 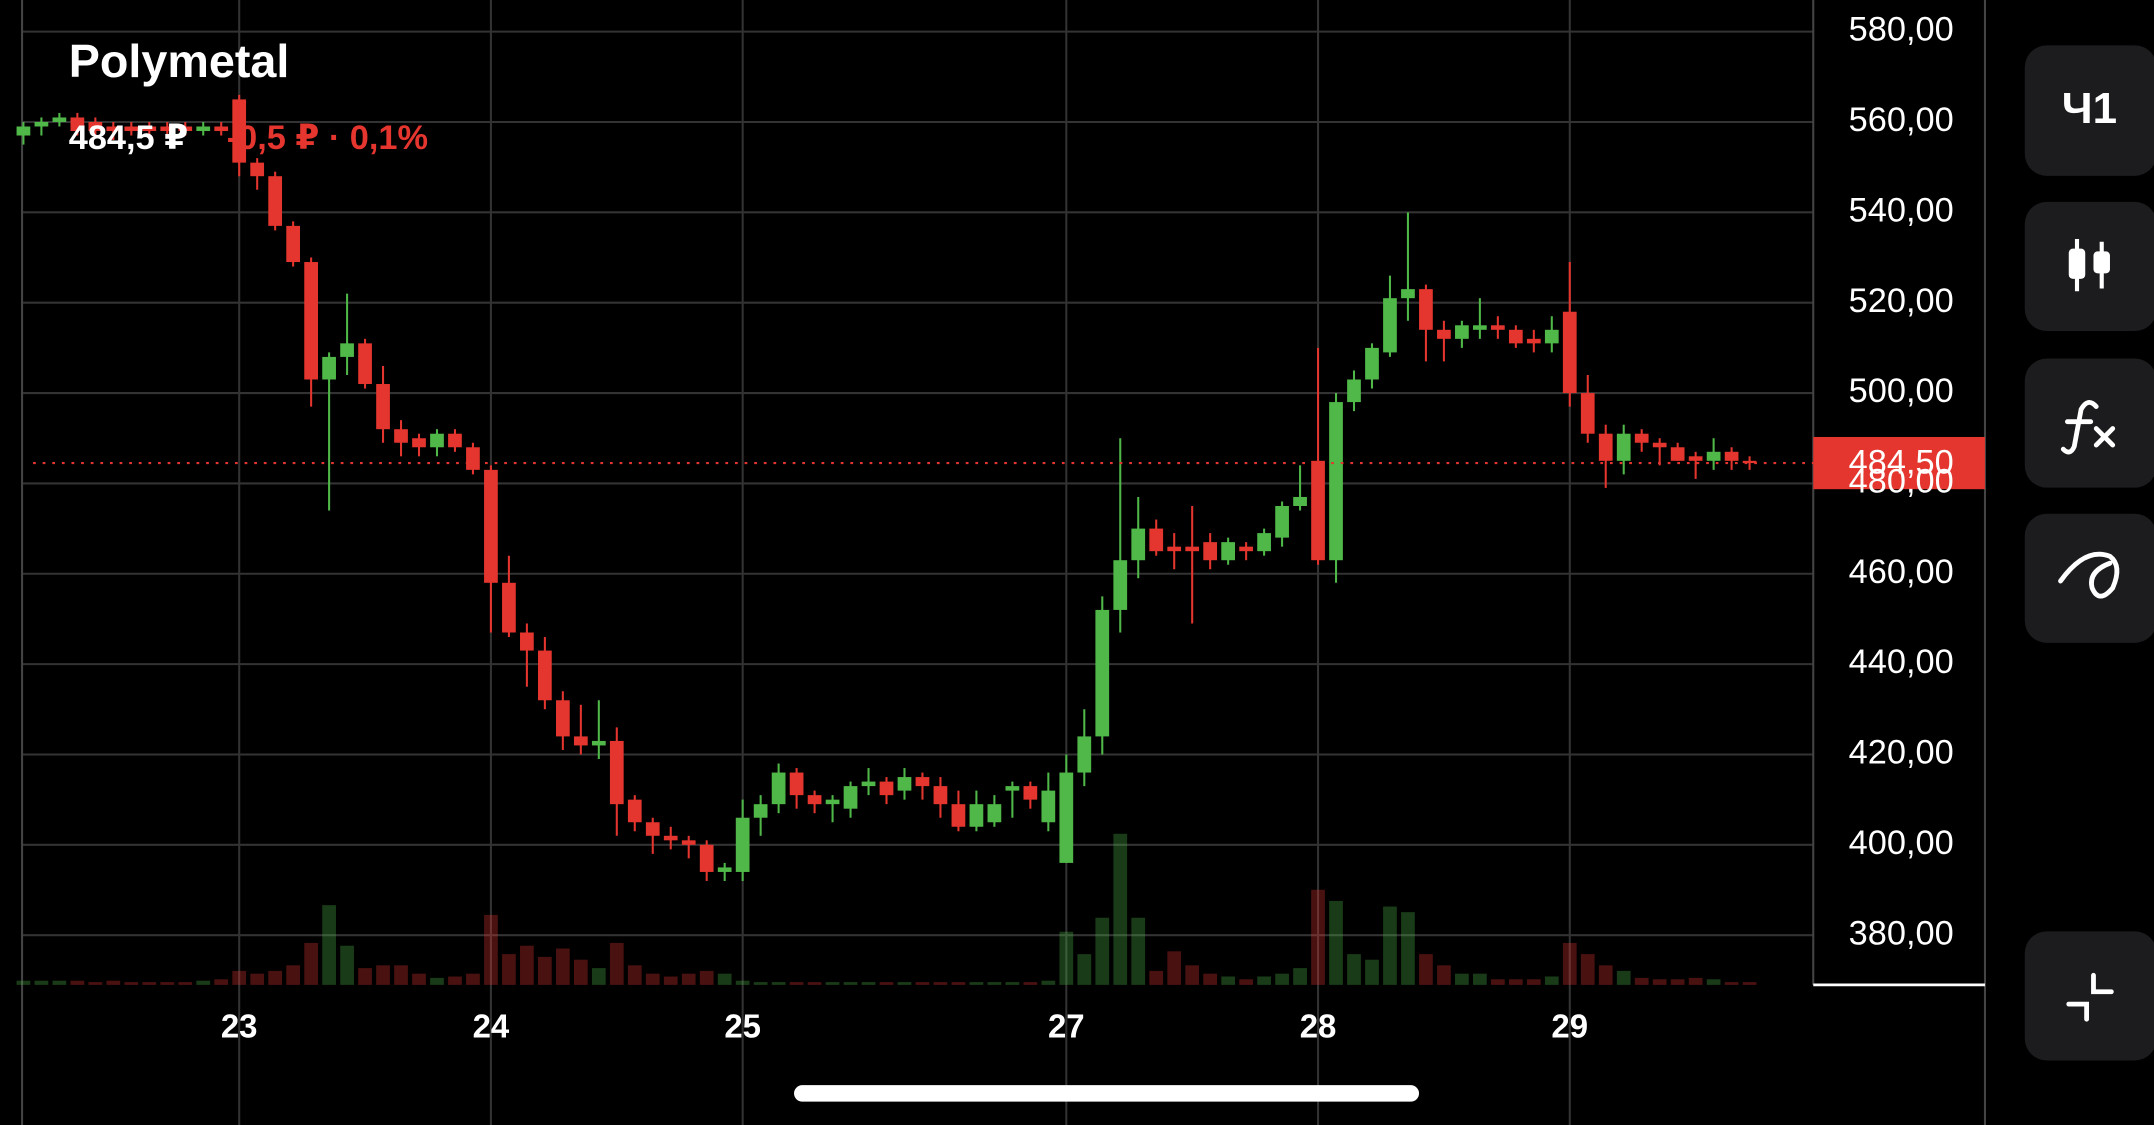 I want to click on x-tick-label: 24, so click(x=491, y=1026).